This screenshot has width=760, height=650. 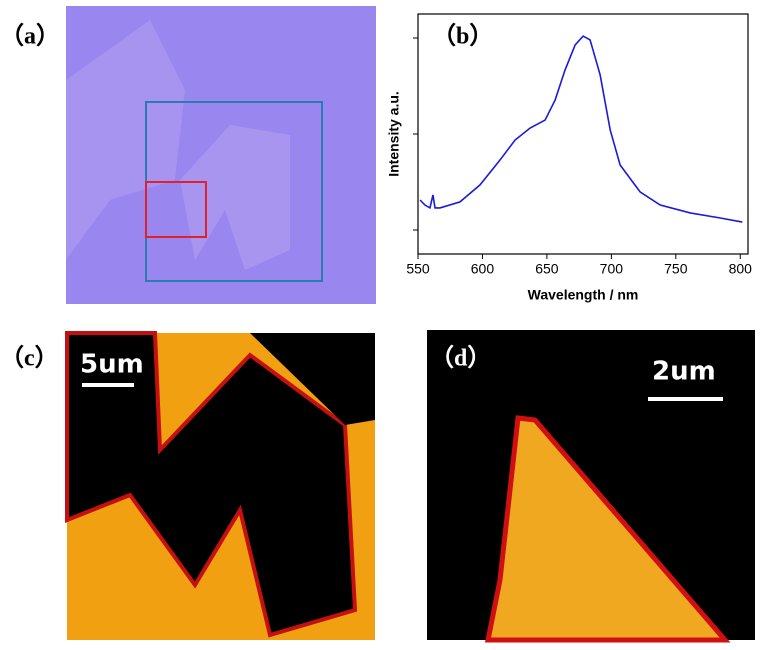 What do you see at coordinates (112, 365) in the screenshot?
I see `scale-label: 5um` at bounding box center [112, 365].